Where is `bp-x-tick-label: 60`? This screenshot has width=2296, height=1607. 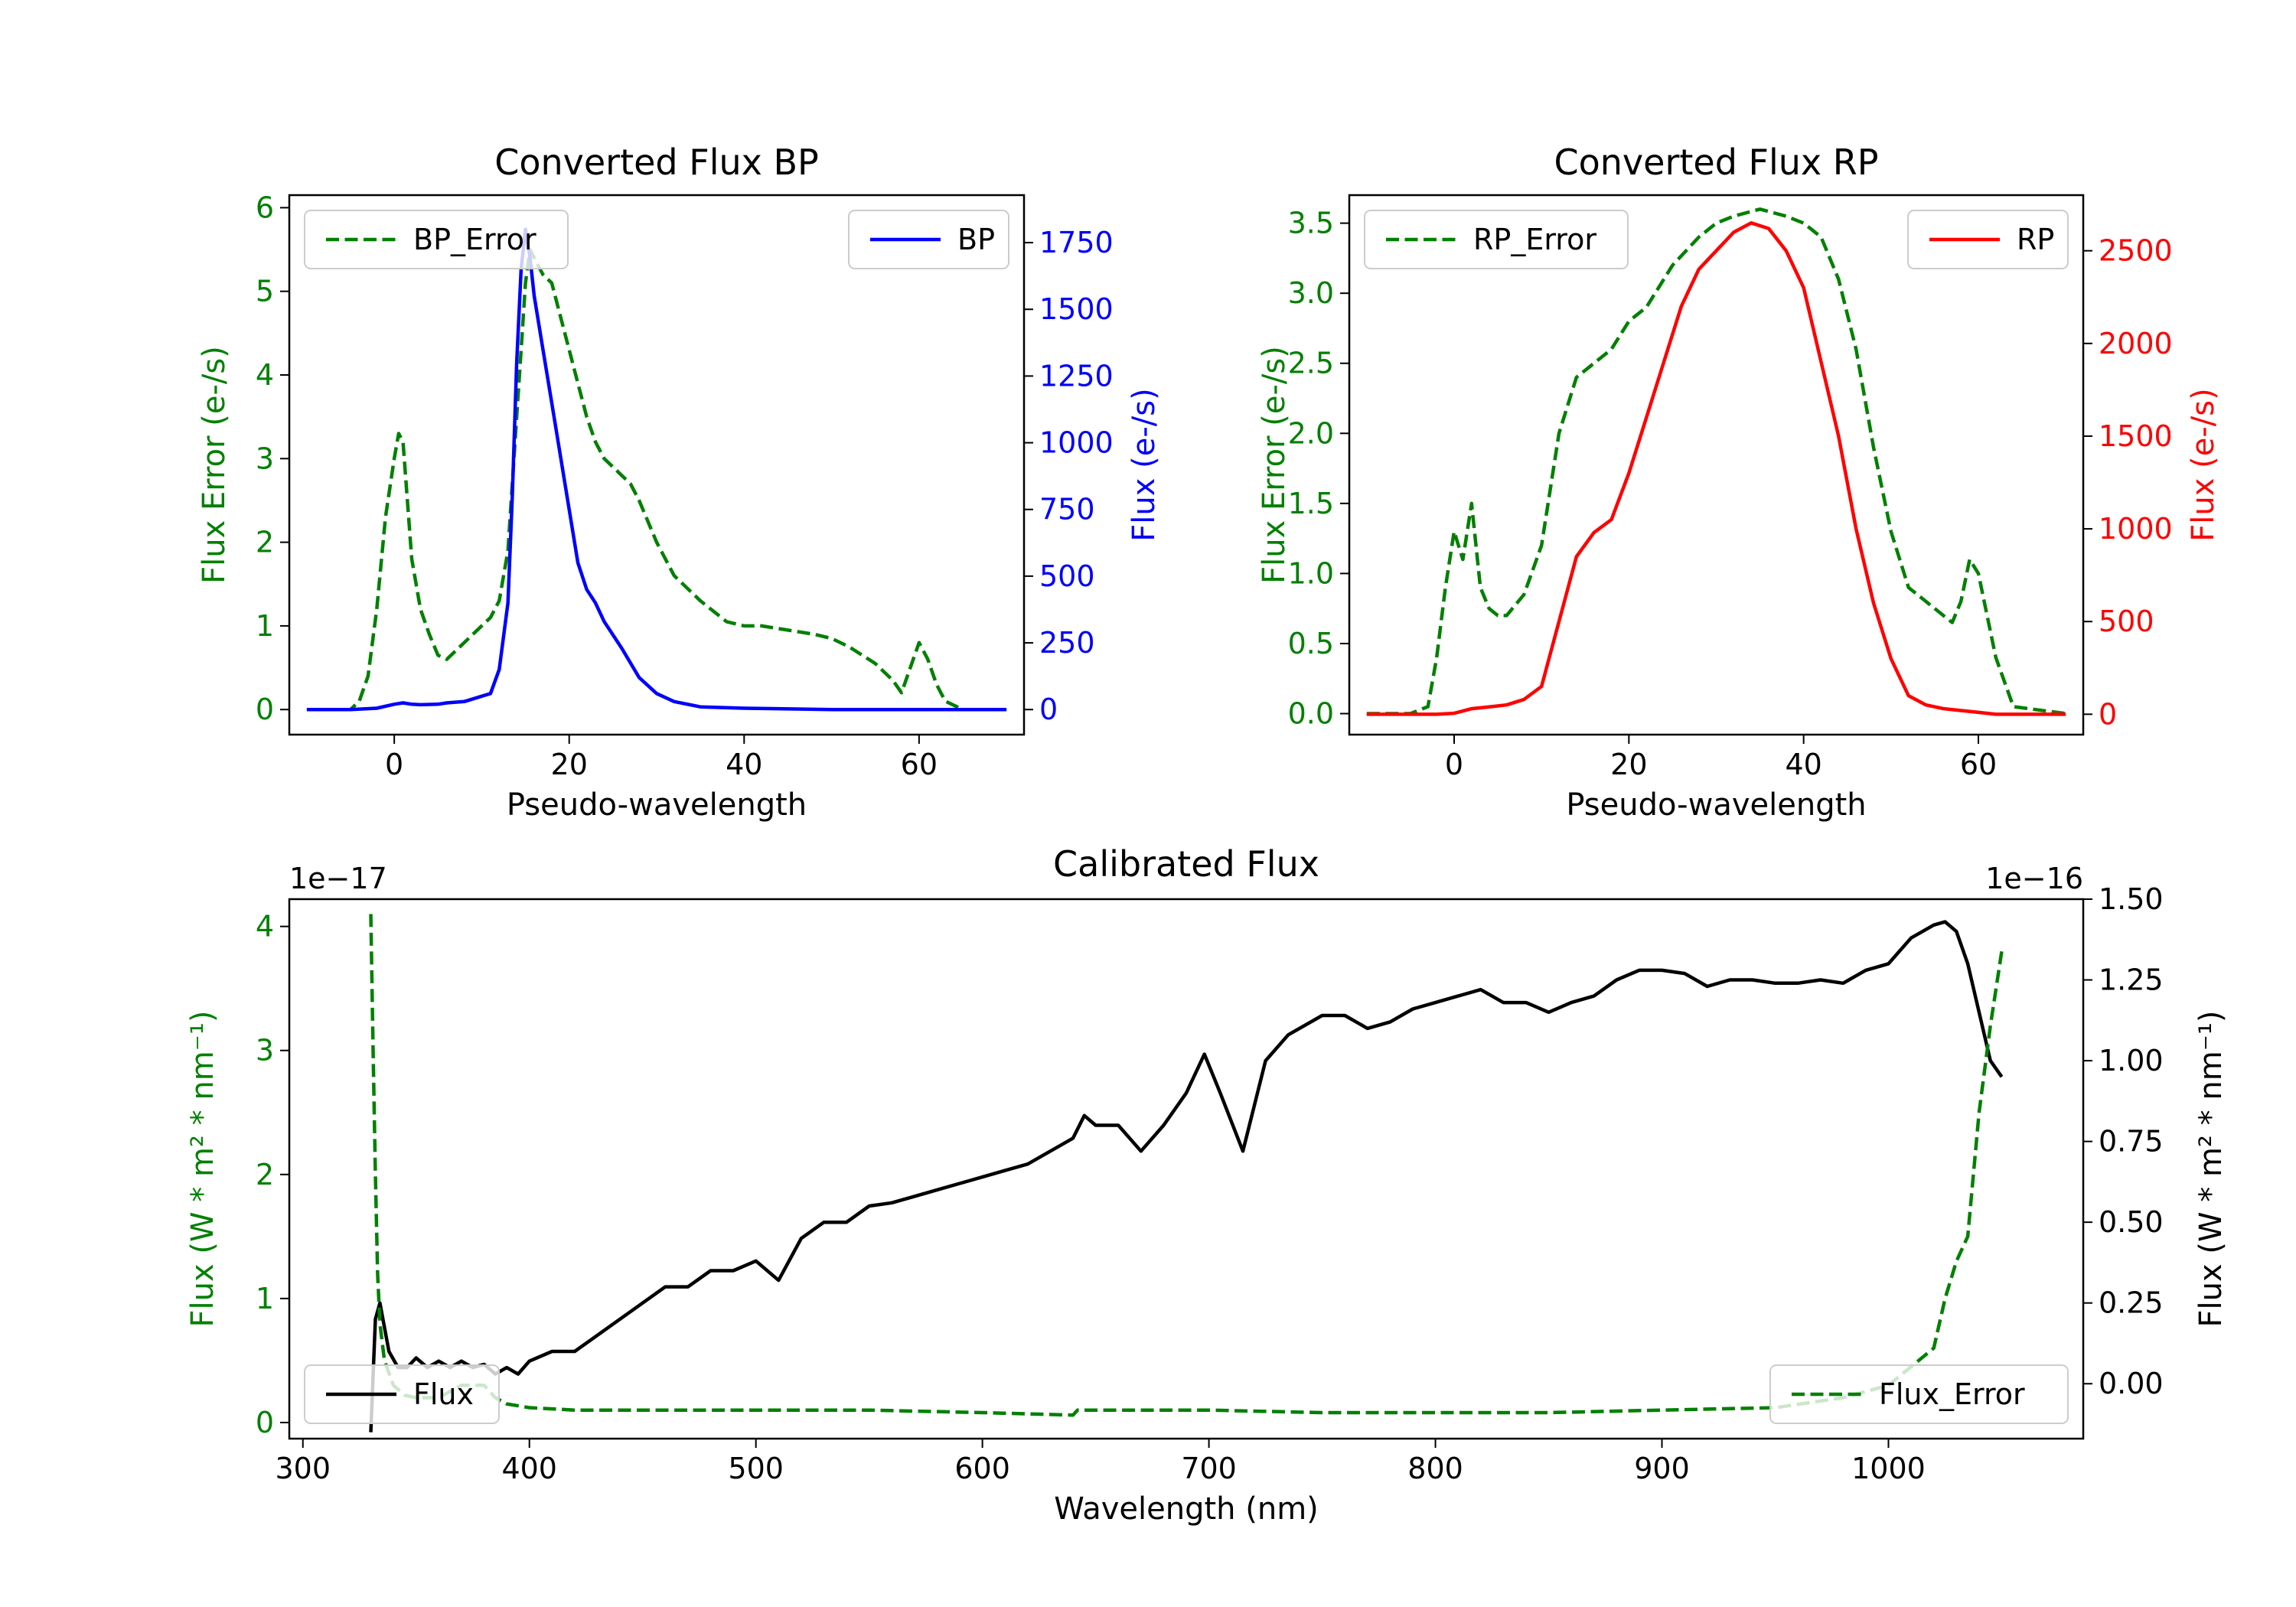 bp-x-tick-label: 60 is located at coordinates (919, 764).